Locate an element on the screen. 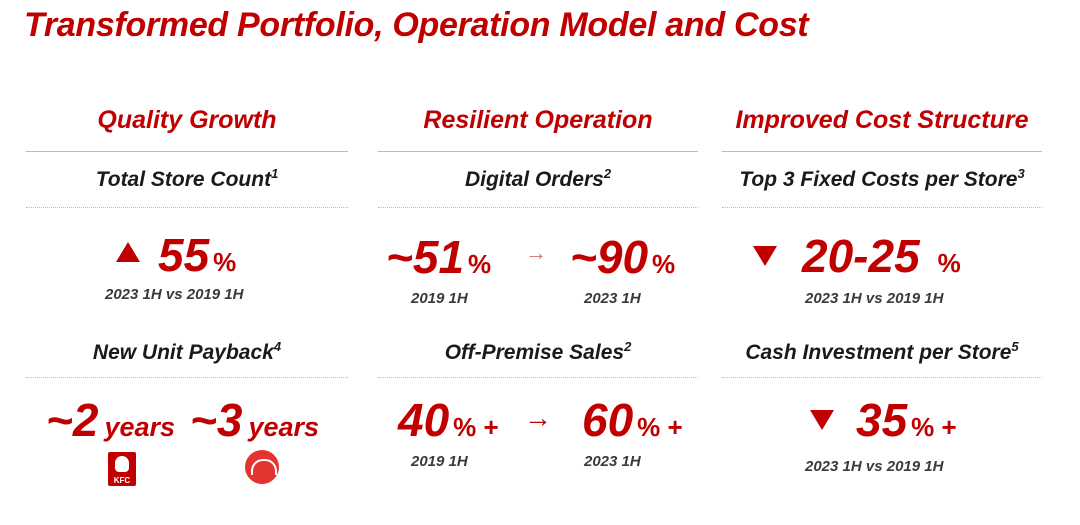 This screenshot has width=1080, height=525. fixed-costs-value: 20-25% is located at coordinates (881, 256).